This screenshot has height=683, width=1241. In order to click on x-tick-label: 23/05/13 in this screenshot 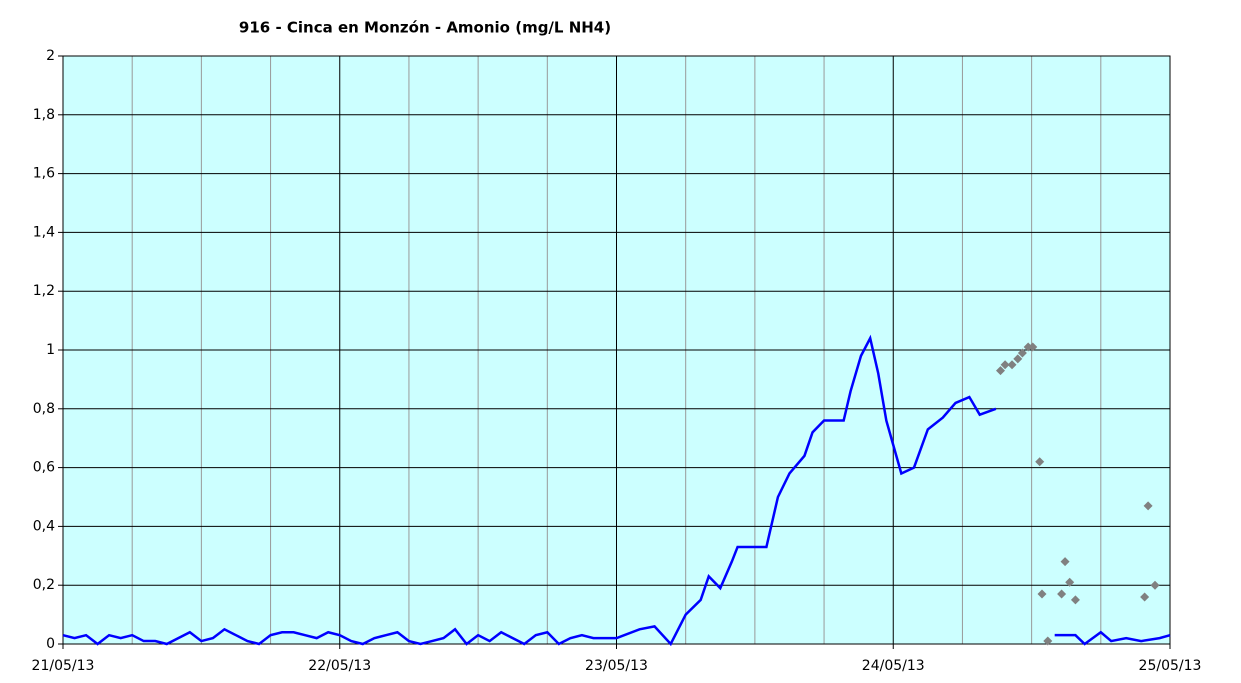, I will do `click(616, 666)`.